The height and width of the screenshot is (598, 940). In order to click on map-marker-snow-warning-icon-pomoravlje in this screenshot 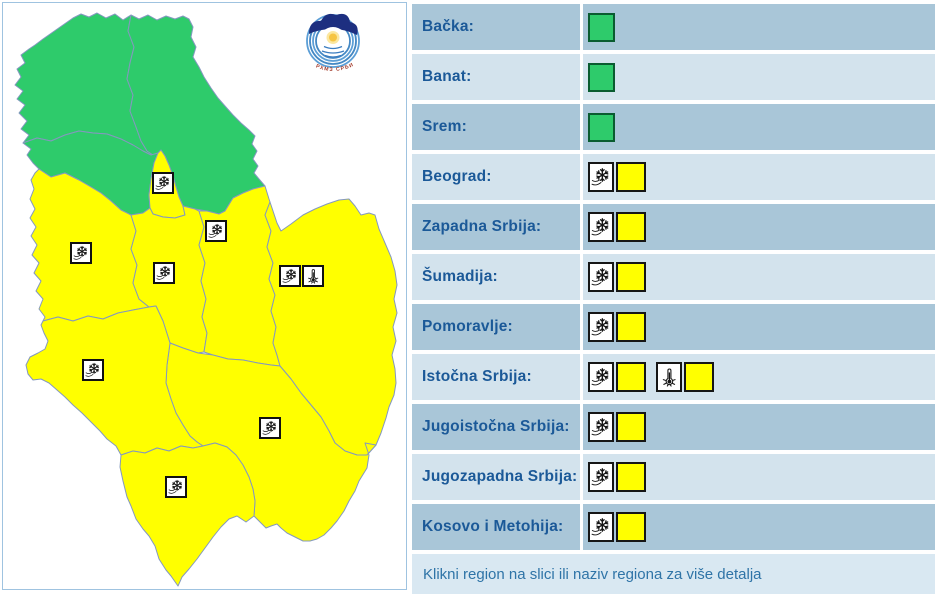, I will do `click(216, 231)`.